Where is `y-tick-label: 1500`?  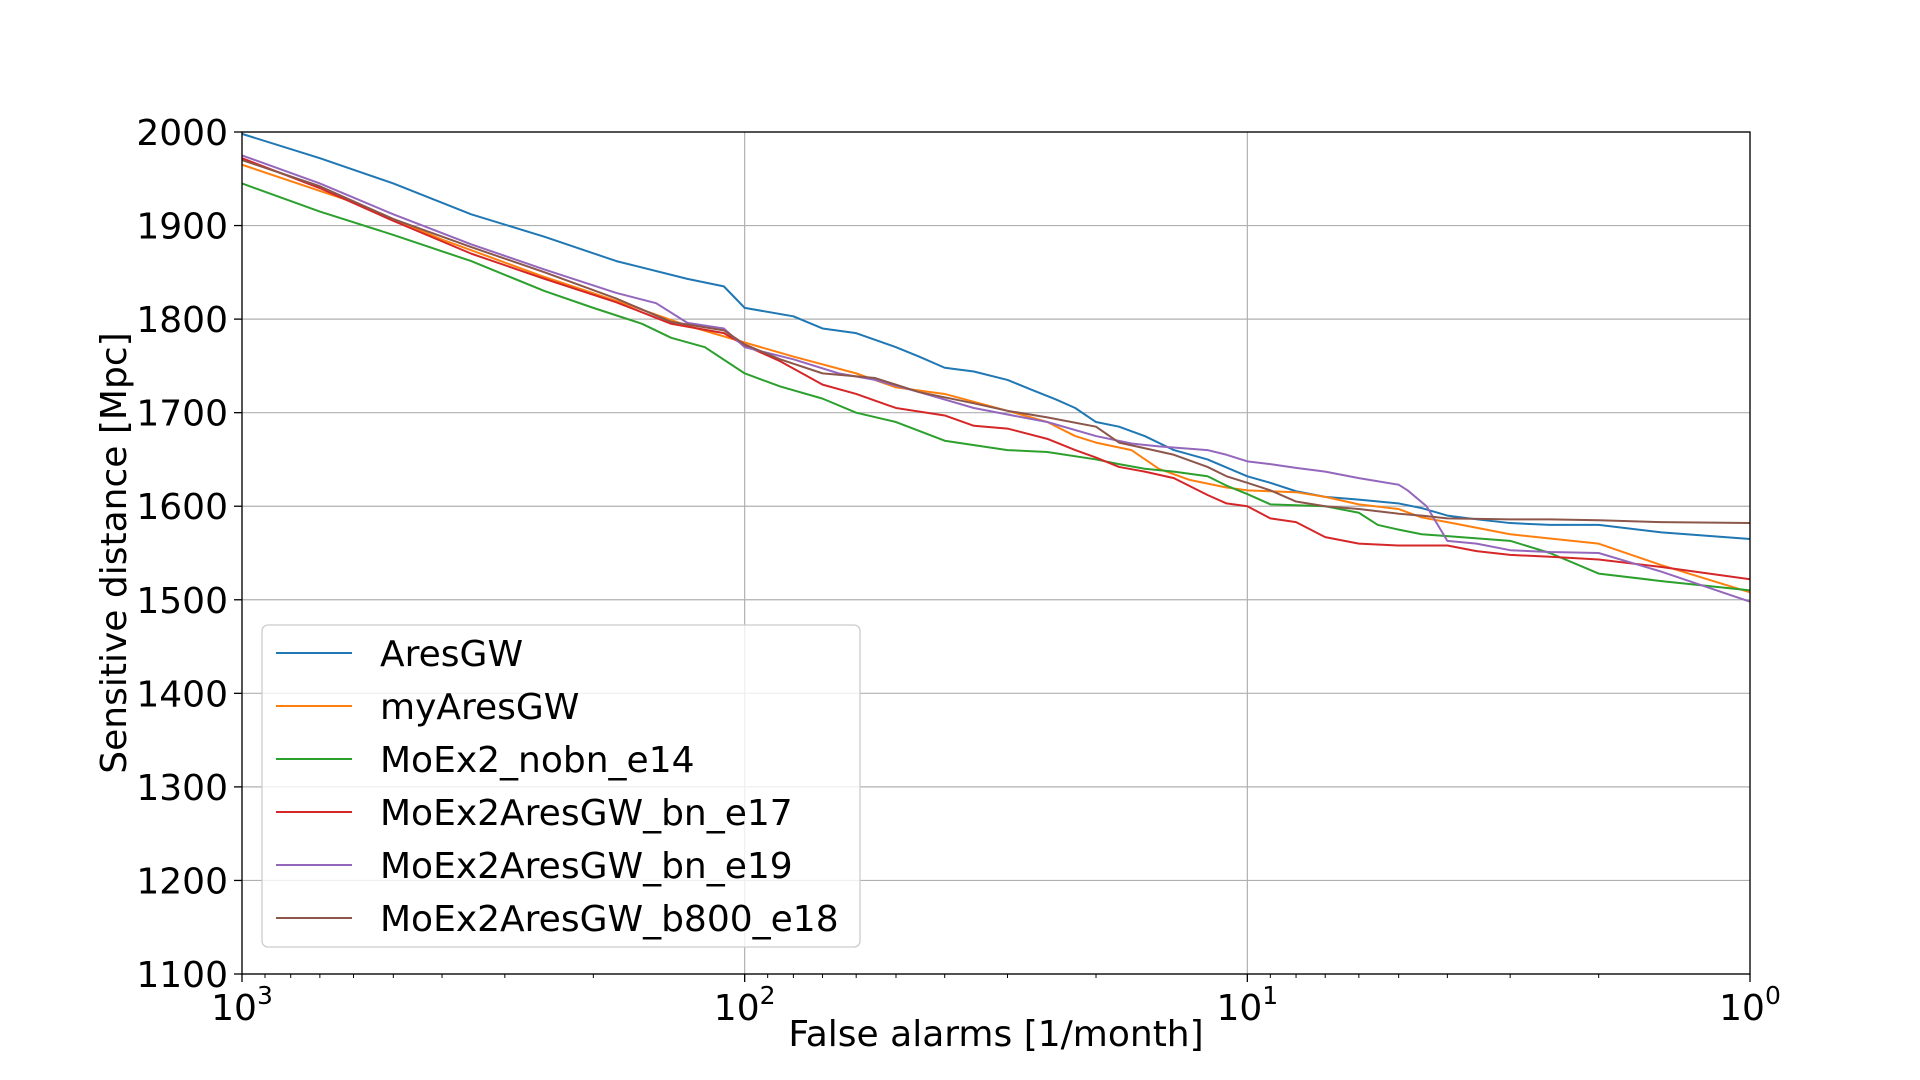
y-tick-label: 1500 is located at coordinates (182, 601).